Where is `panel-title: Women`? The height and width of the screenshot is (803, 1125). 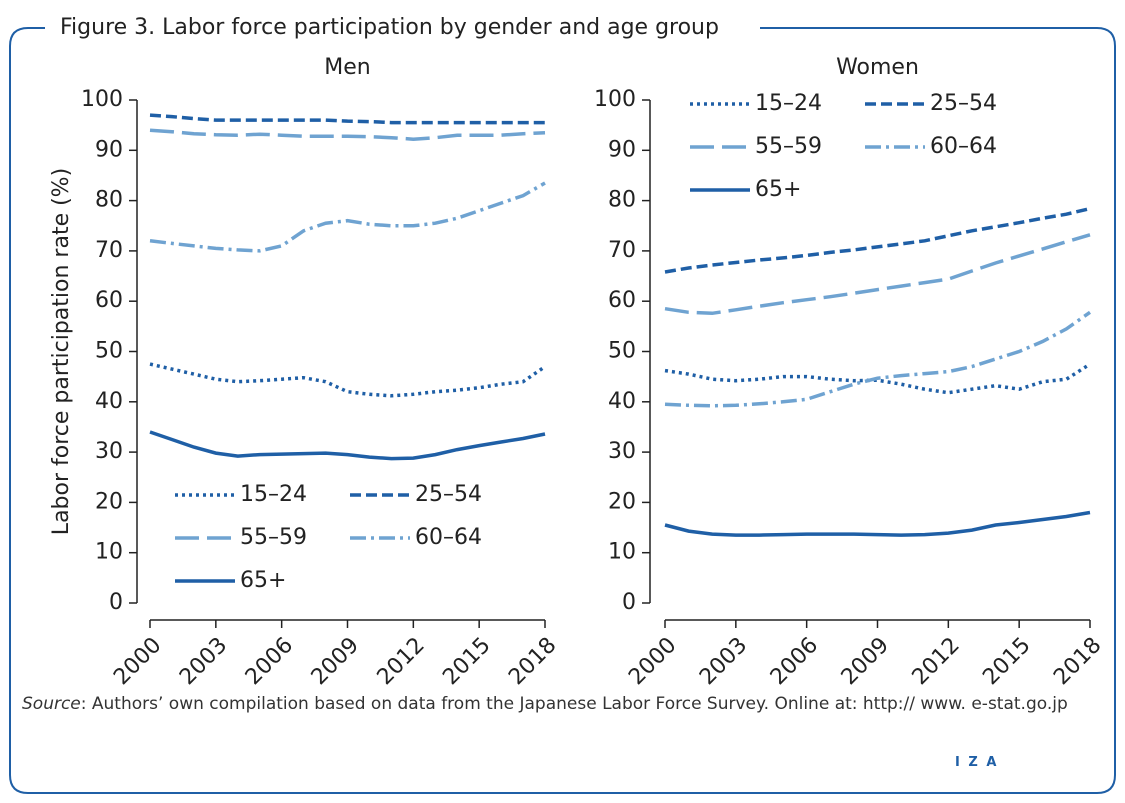
panel-title: Women is located at coordinates (877, 67).